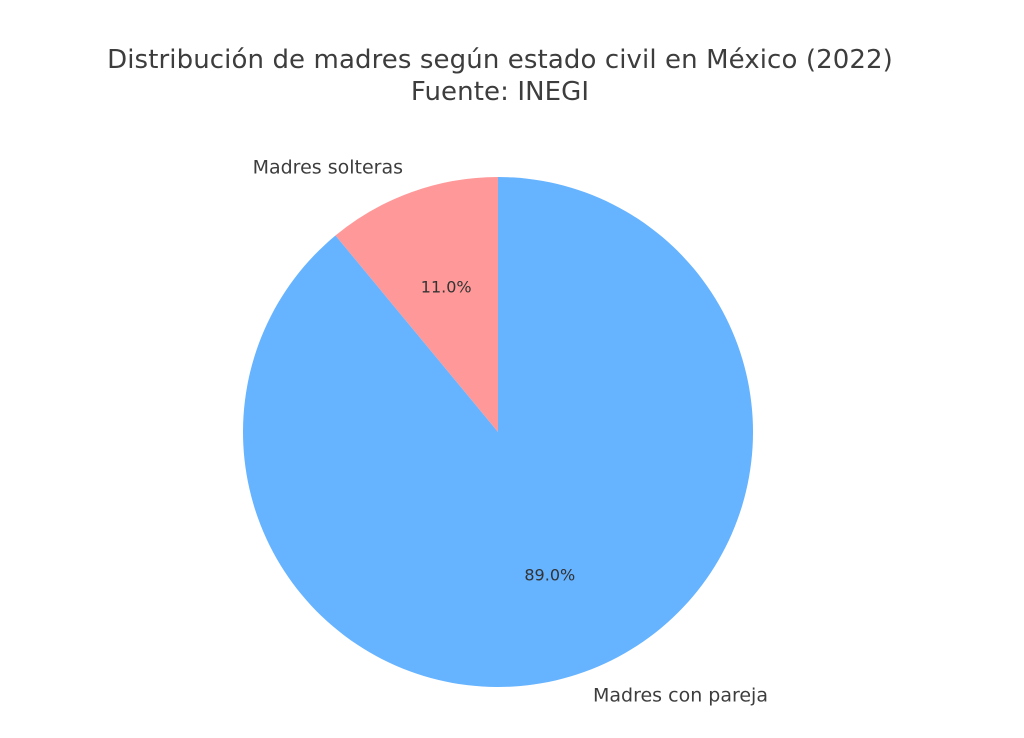 The height and width of the screenshot is (738, 1024). Describe the element at coordinates (328, 168) in the screenshot. I see `slice-label-madres-solteras: Madres solteras` at that location.